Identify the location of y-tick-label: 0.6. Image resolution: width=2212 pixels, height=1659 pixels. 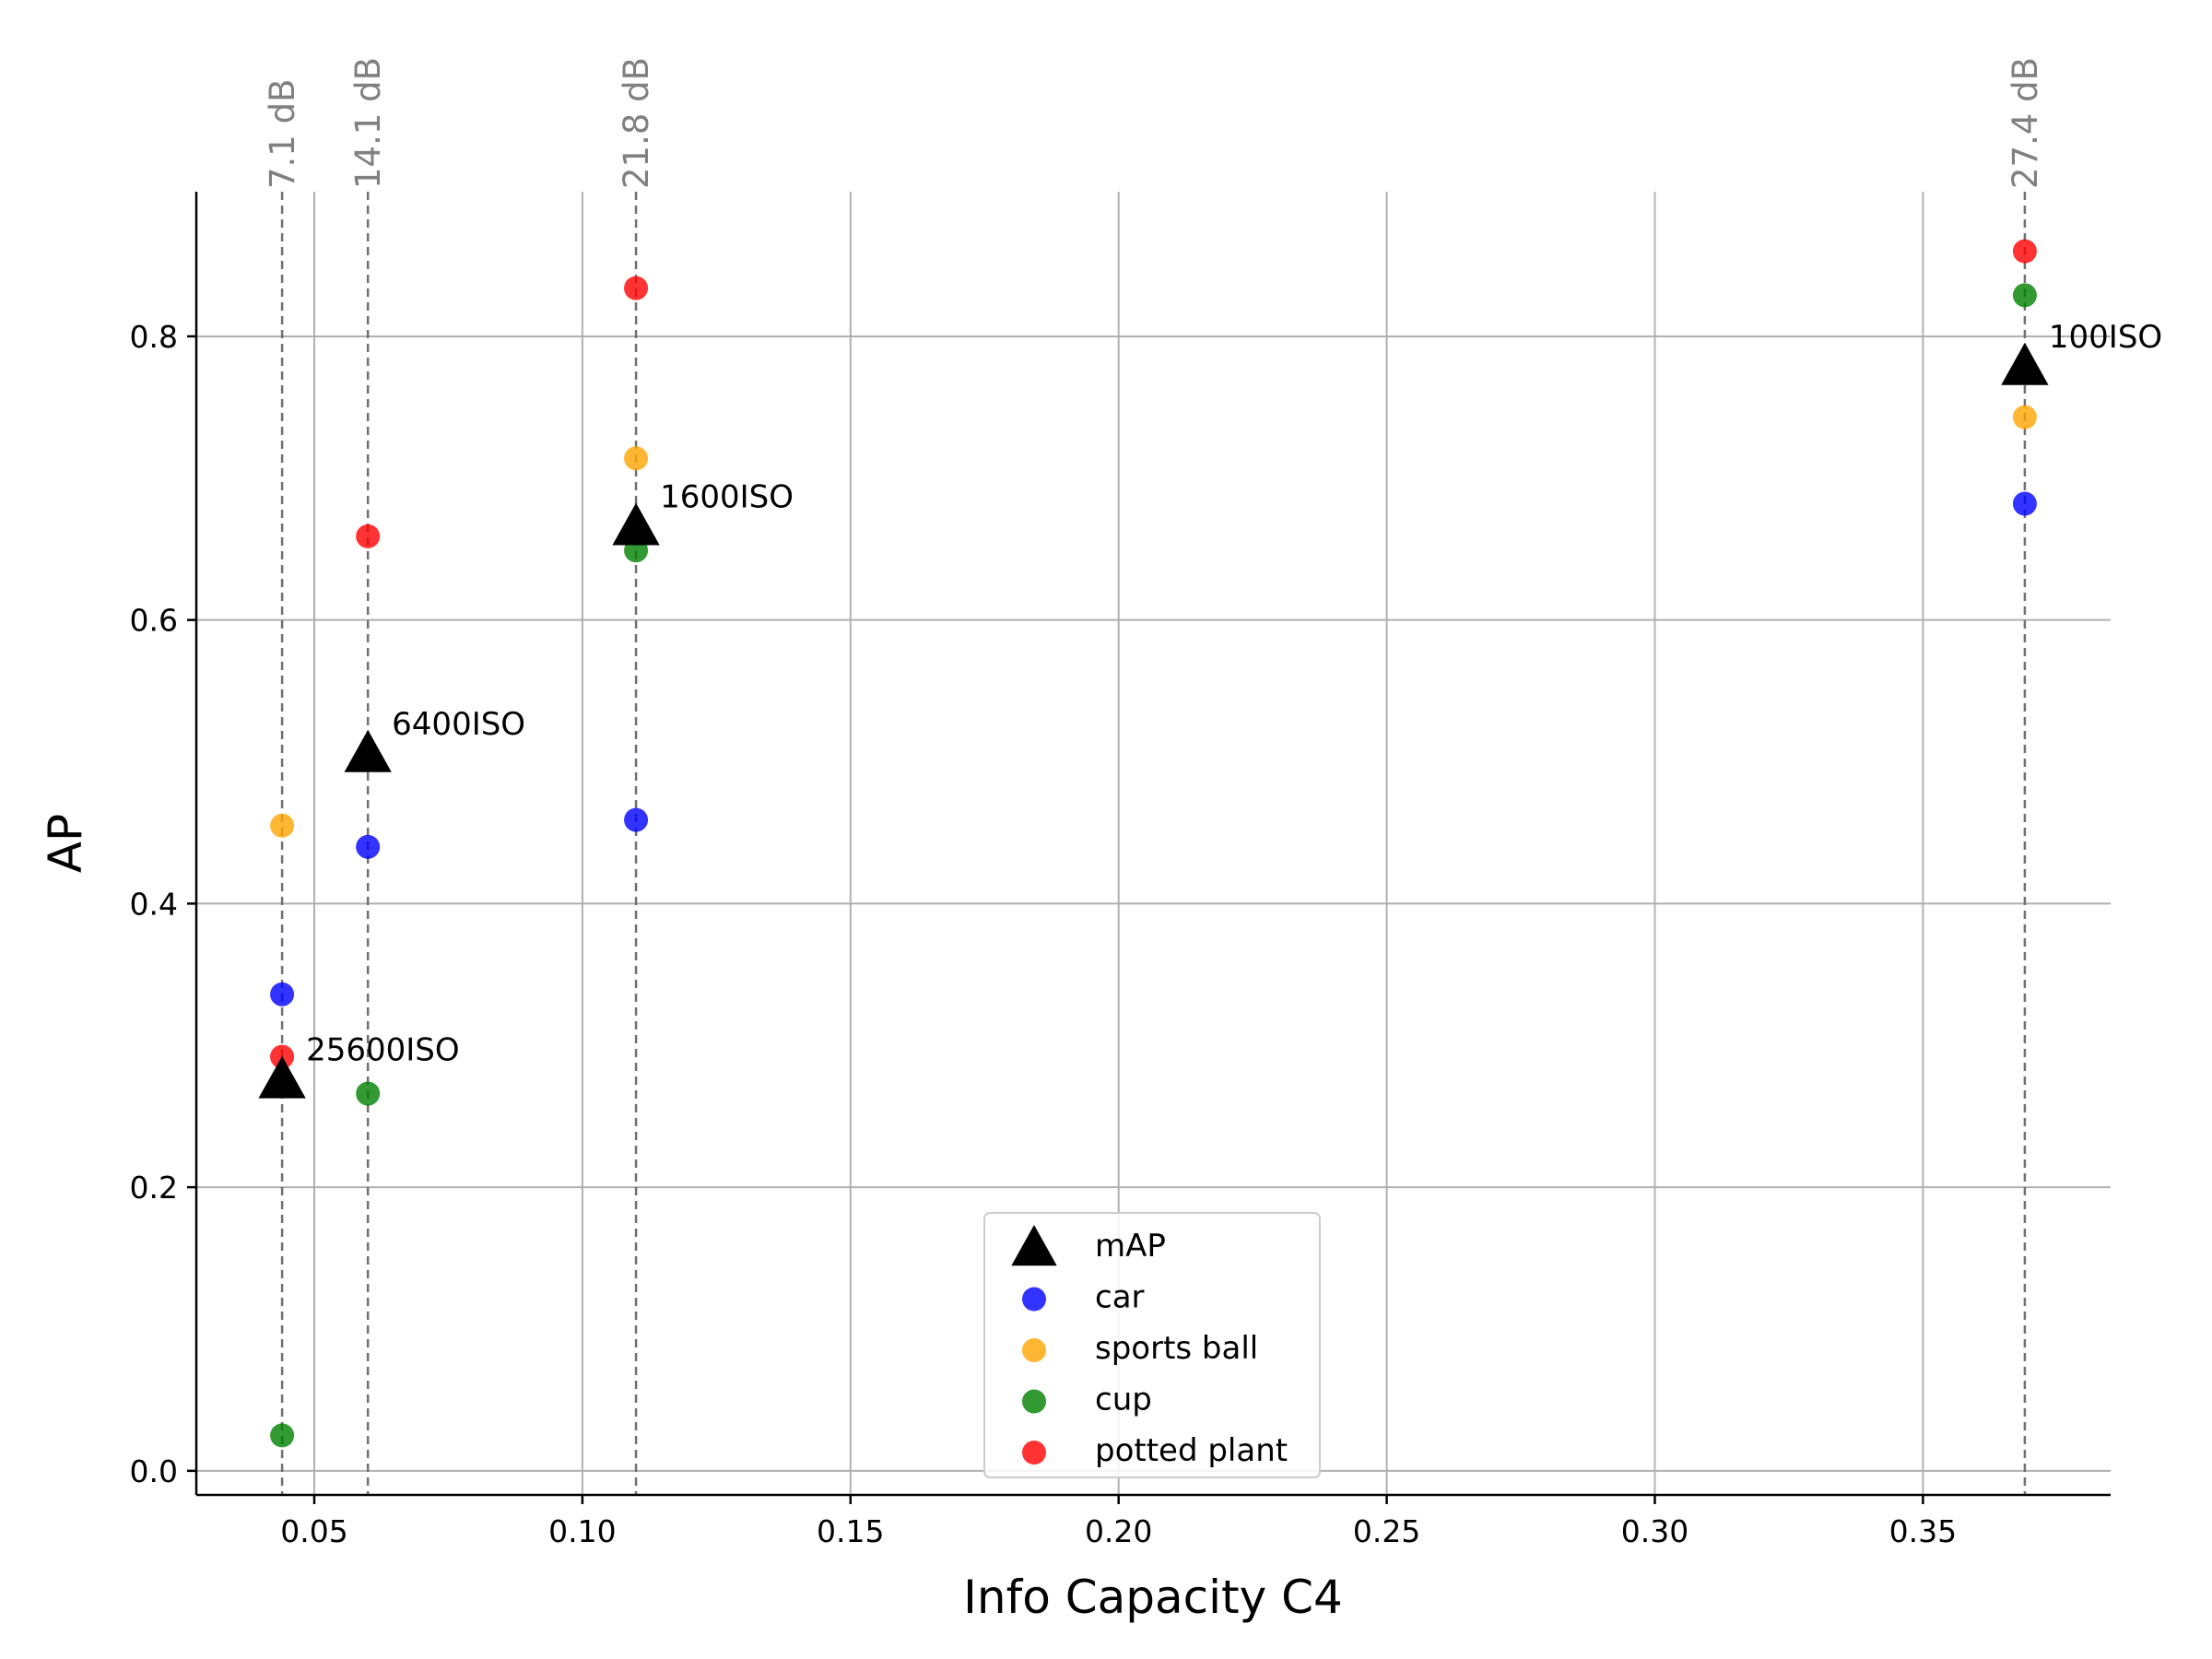
(154, 621).